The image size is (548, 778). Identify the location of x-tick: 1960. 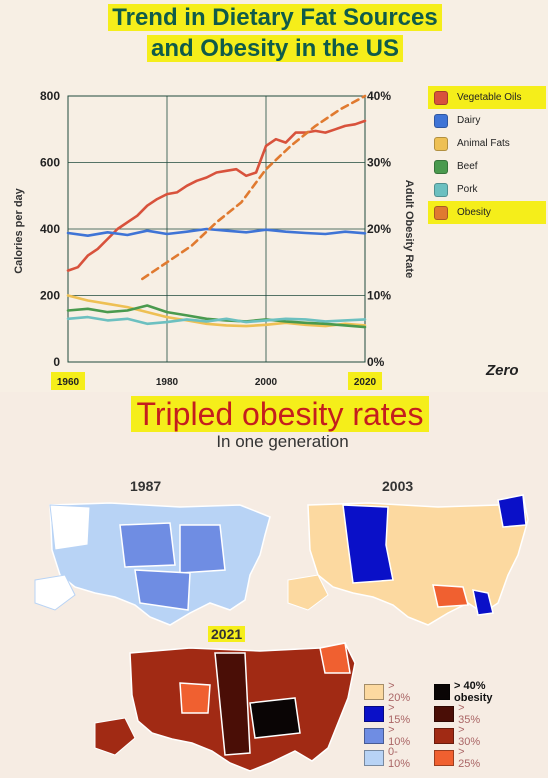
(68, 382).